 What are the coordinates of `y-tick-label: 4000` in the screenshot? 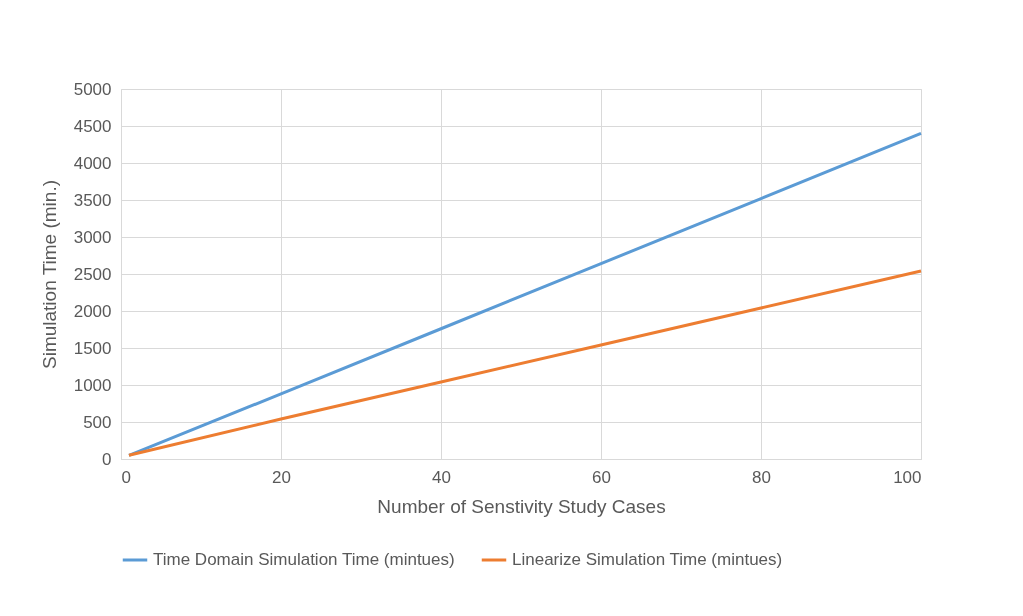 It's located at (92, 163).